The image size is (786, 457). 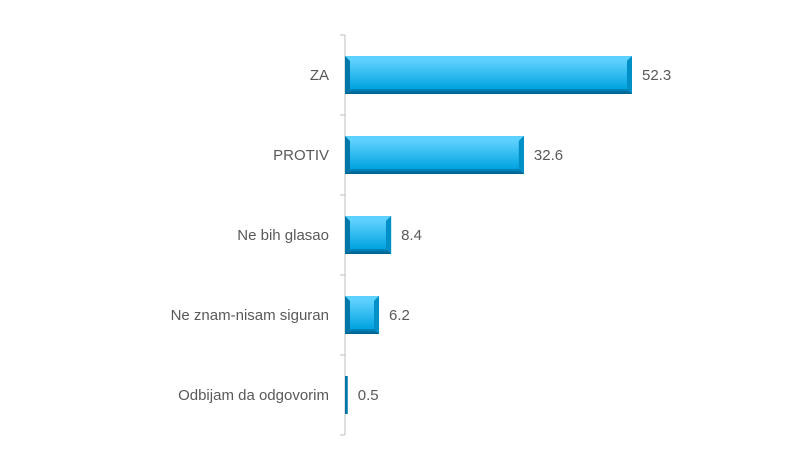 I want to click on category-label: Ne bih glasao, so click(x=283, y=235).